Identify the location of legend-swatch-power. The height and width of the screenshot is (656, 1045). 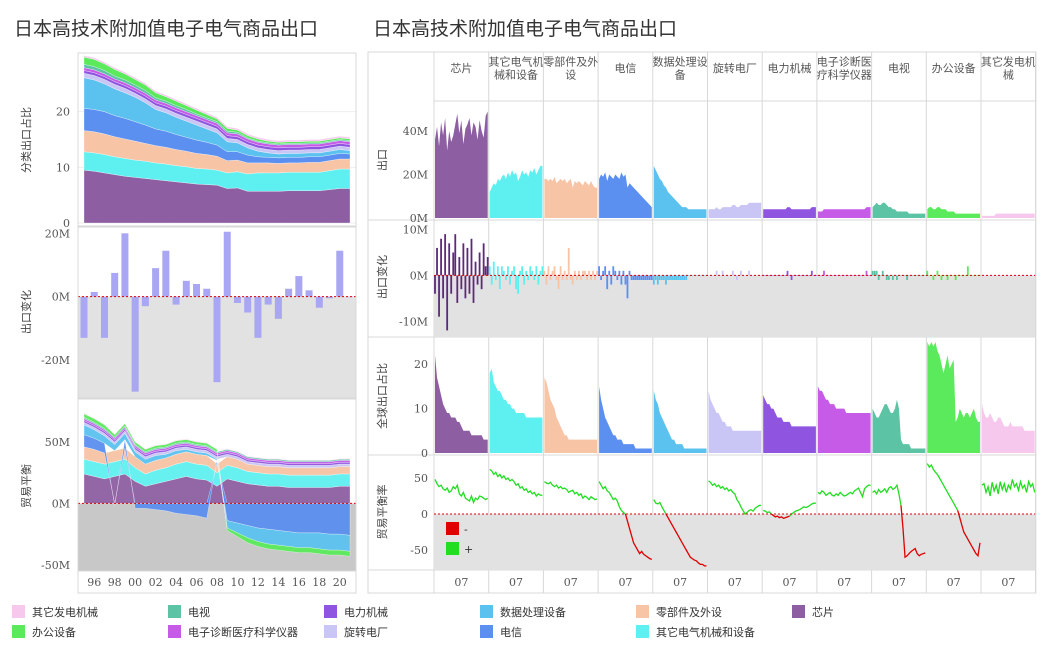
(330, 611).